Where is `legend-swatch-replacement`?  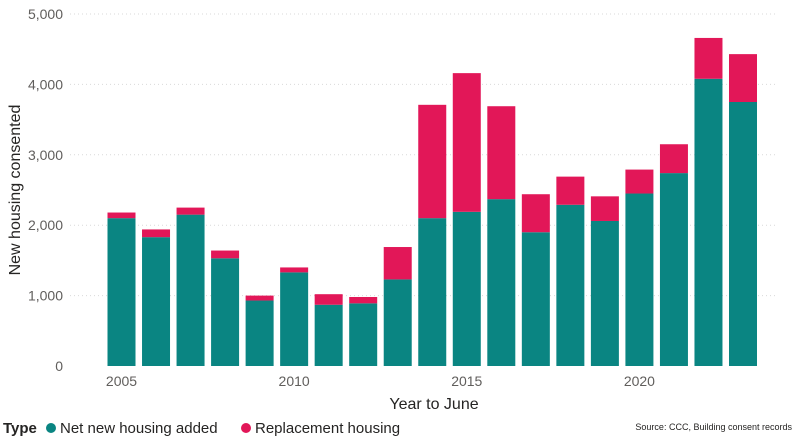
legend-swatch-replacement is located at coordinates (246, 428).